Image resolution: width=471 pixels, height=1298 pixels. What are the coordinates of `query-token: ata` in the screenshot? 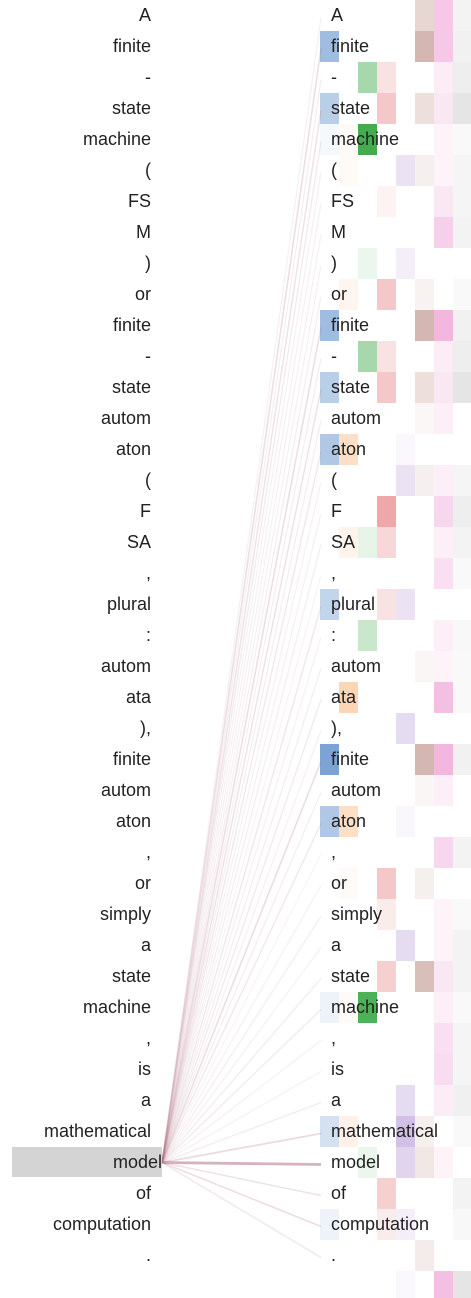 It's located at (138, 697).